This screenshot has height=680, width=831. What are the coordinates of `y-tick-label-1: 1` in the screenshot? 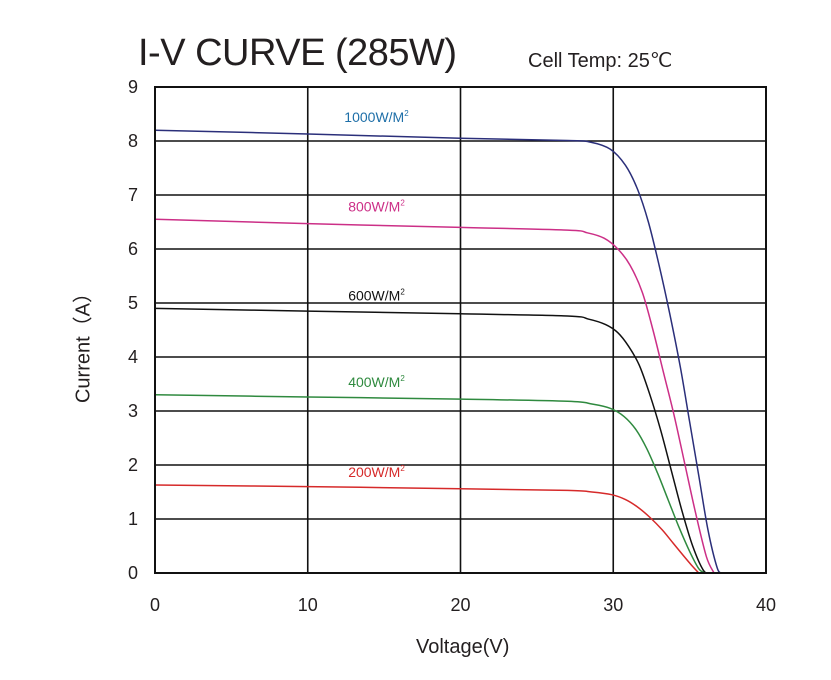 It's located at (133, 519).